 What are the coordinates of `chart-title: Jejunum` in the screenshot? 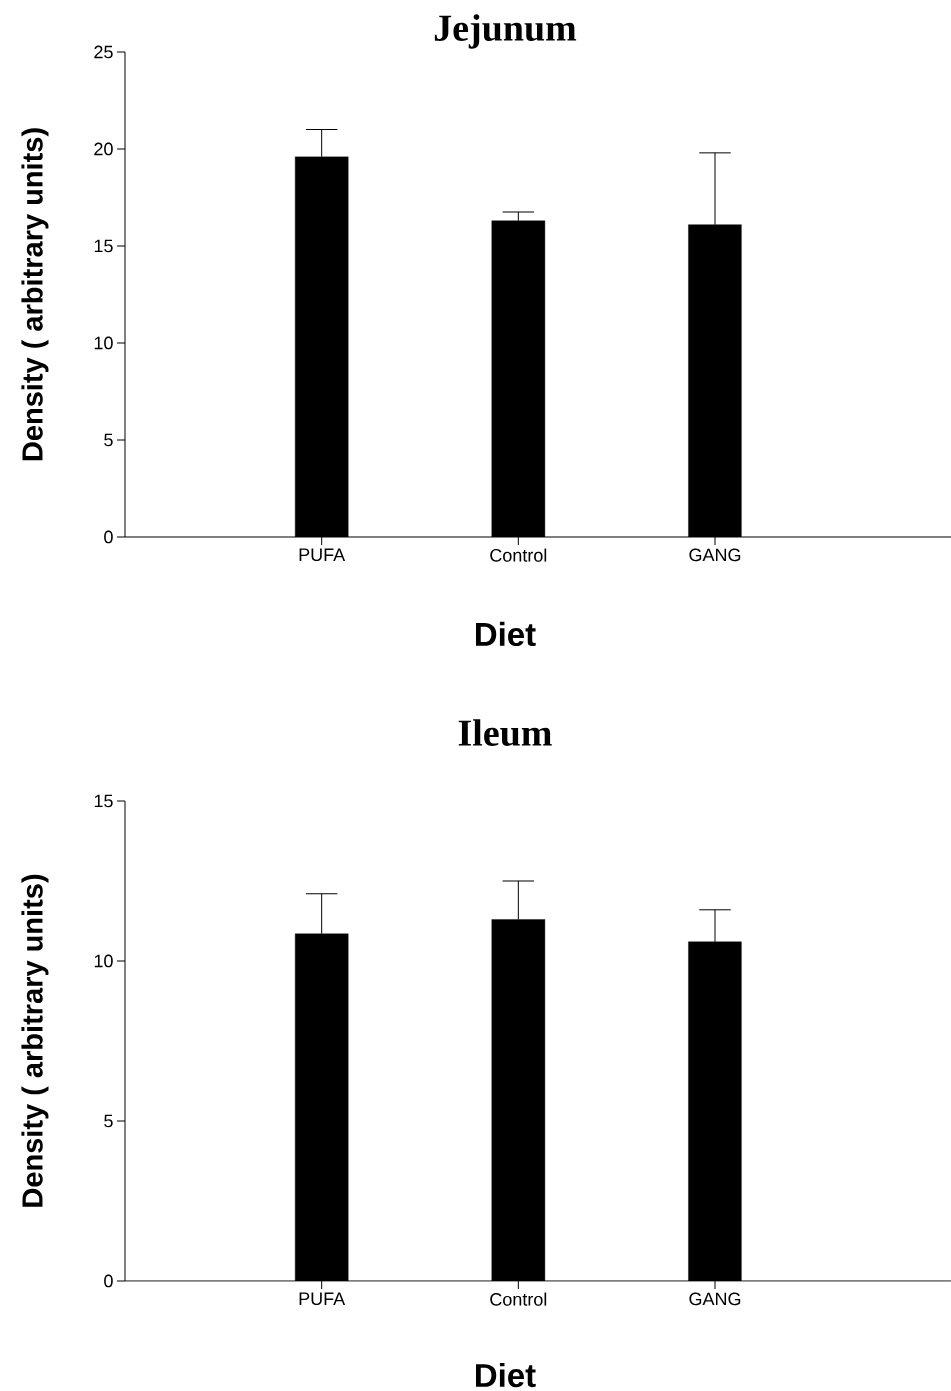 It's located at (505, 31).